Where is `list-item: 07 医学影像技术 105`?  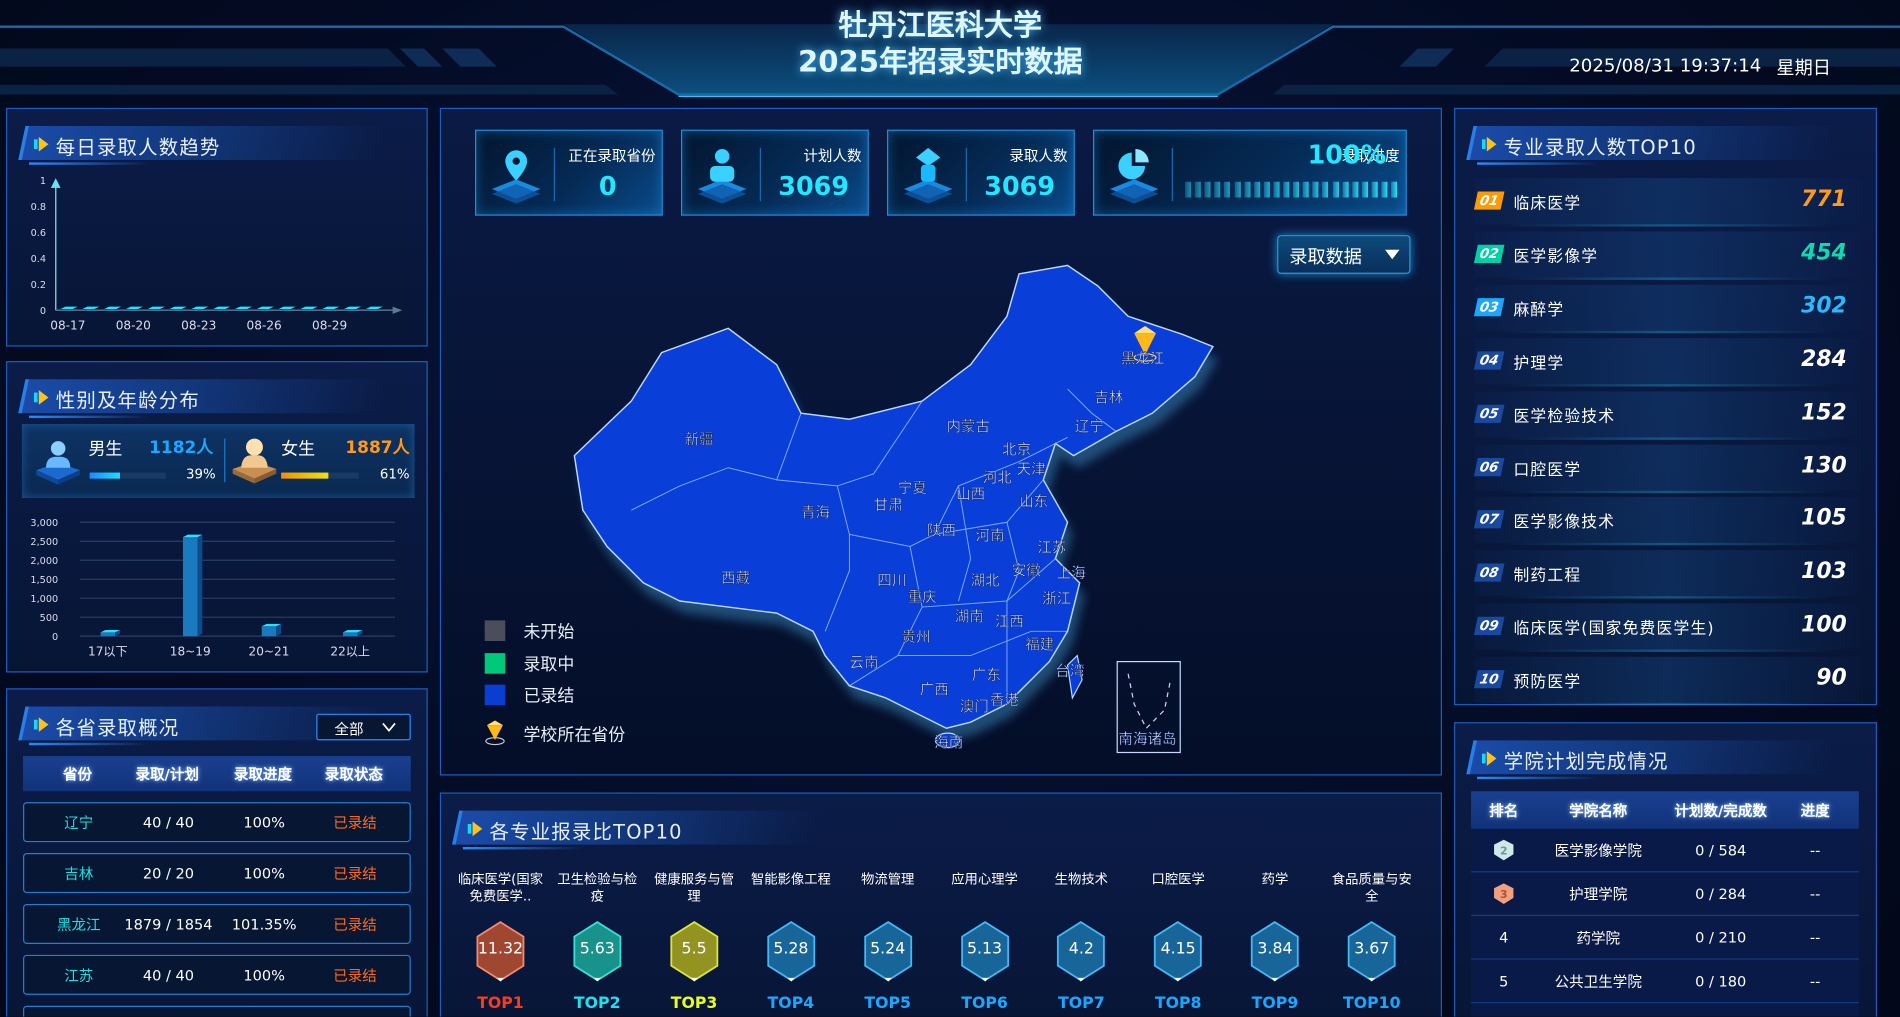 list-item: 07 医学影像技术 105 is located at coordinates (1667, 521).